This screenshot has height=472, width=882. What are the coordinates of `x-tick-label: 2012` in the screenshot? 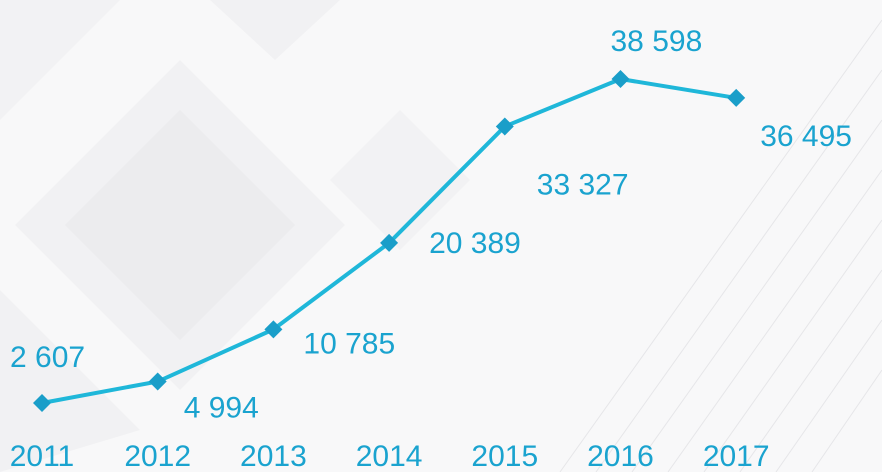 It's located at (157, 456).